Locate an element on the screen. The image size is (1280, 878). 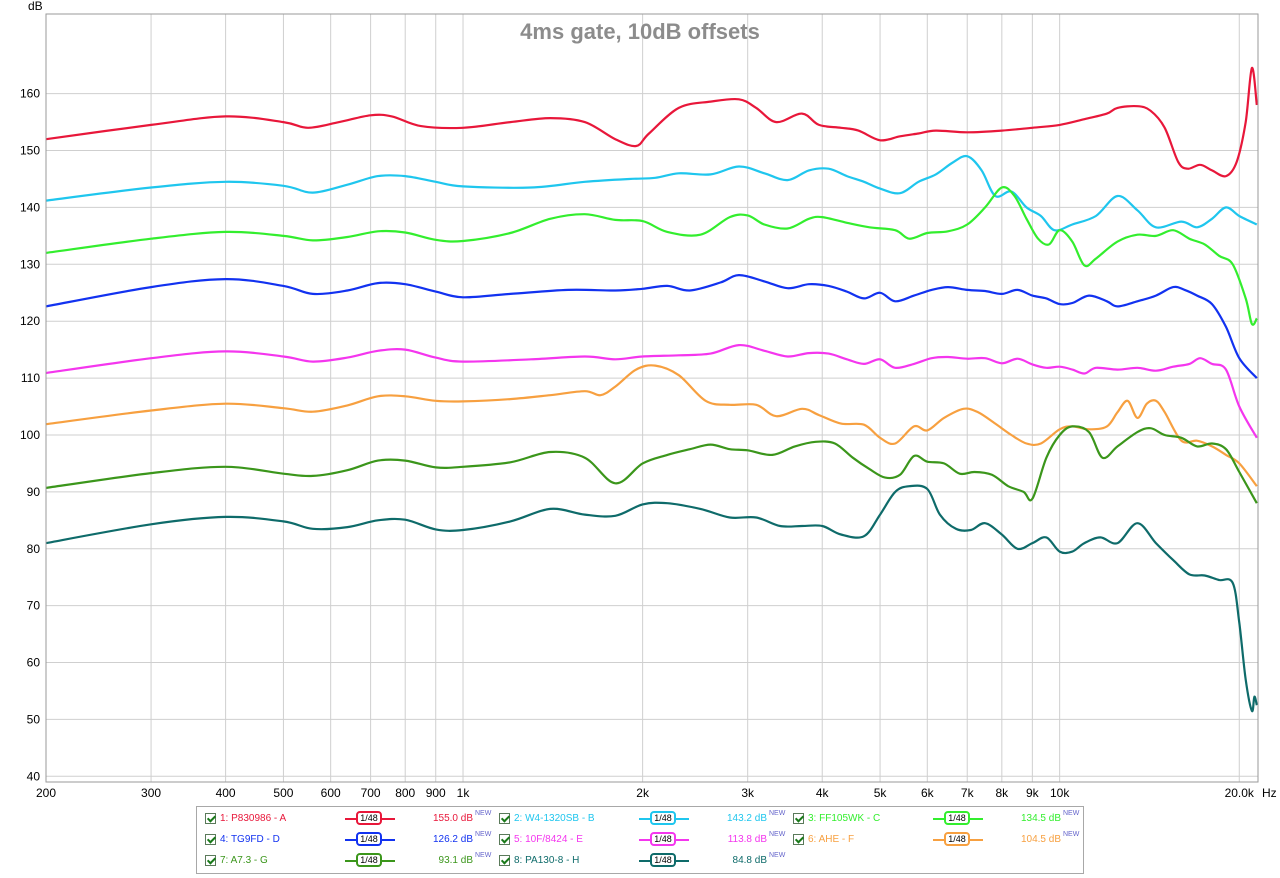
y-tick-label: 140 is located at coordinates (30, 207).